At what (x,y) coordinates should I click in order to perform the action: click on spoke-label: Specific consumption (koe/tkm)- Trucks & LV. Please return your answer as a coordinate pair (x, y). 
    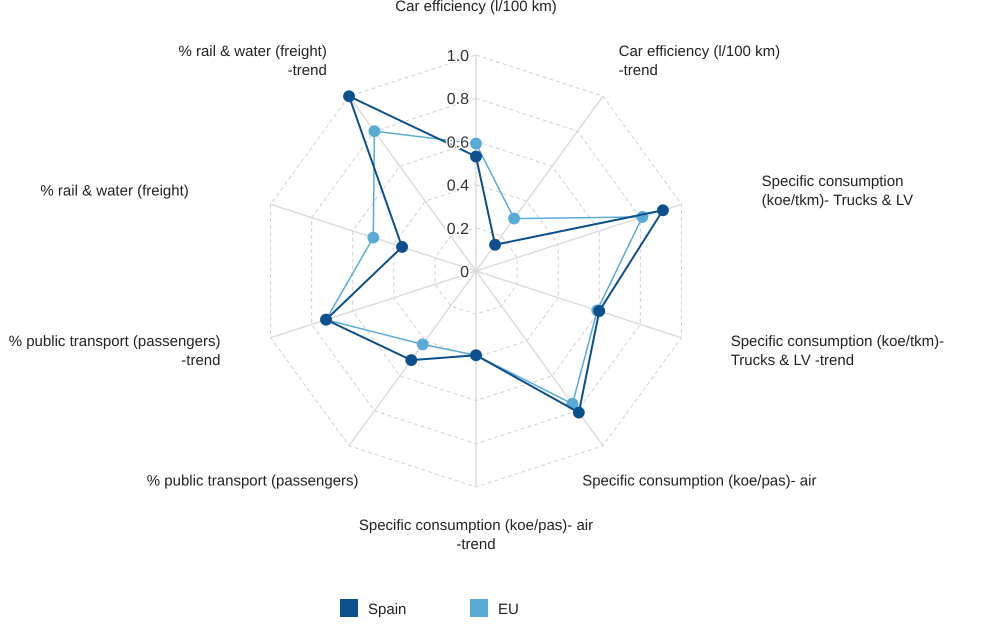
    Looking at the image, I should click on (838, 191).